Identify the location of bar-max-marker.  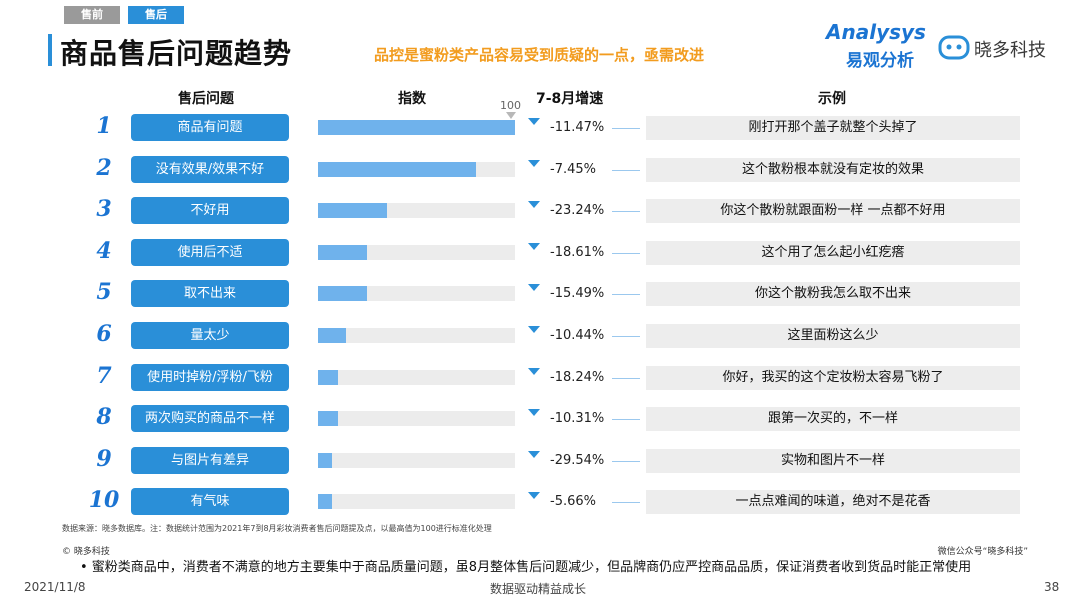
(511, 115).